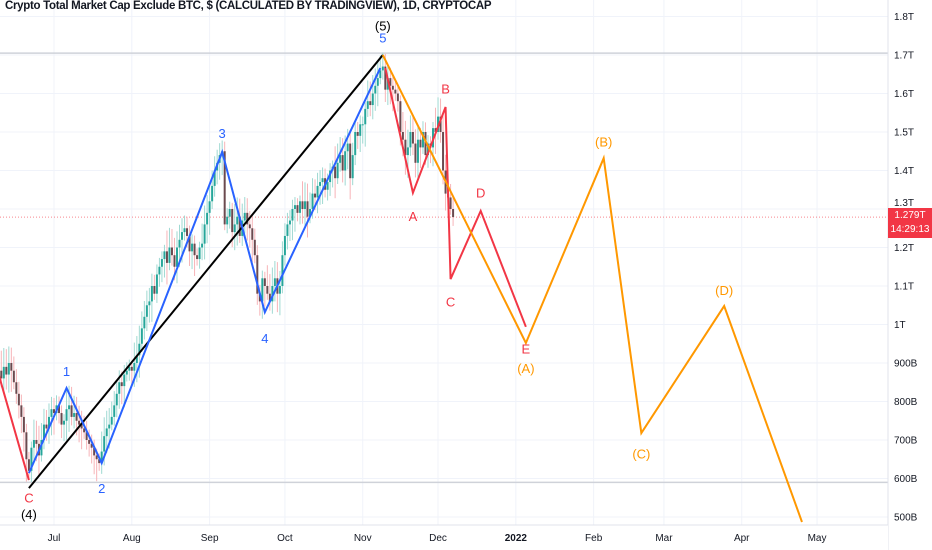 This screenshot has width=932, height=550. What do you see at coordinates (906, 441) in the screenshot?
I see `price-tick-label: 700B` at bounding box center [906, 441].